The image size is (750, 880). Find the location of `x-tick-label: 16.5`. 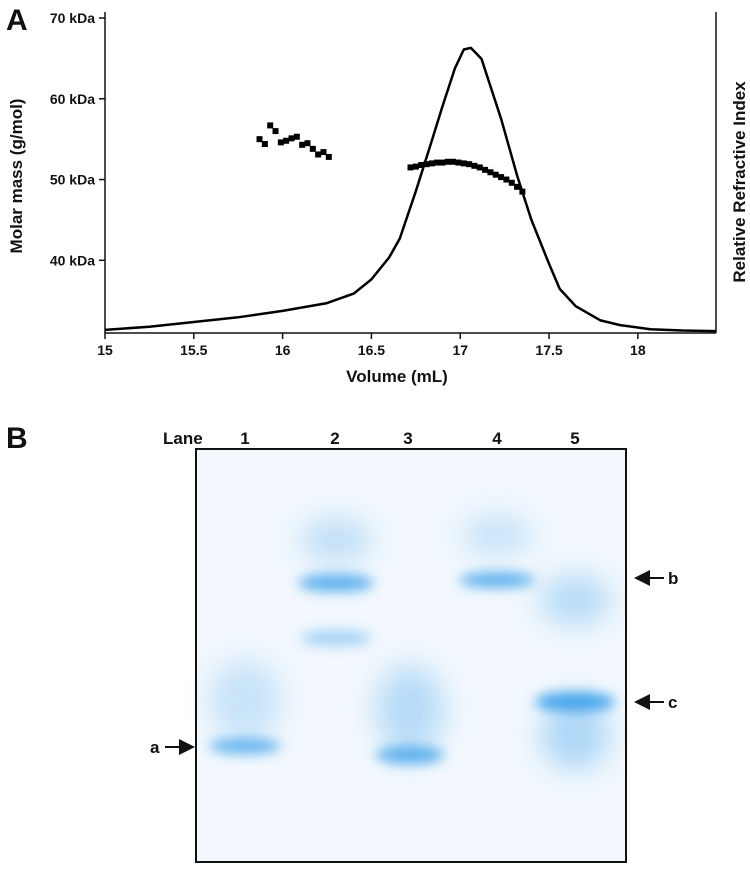

x-tick-label: 16.5 is located at coordinates (371, 350).